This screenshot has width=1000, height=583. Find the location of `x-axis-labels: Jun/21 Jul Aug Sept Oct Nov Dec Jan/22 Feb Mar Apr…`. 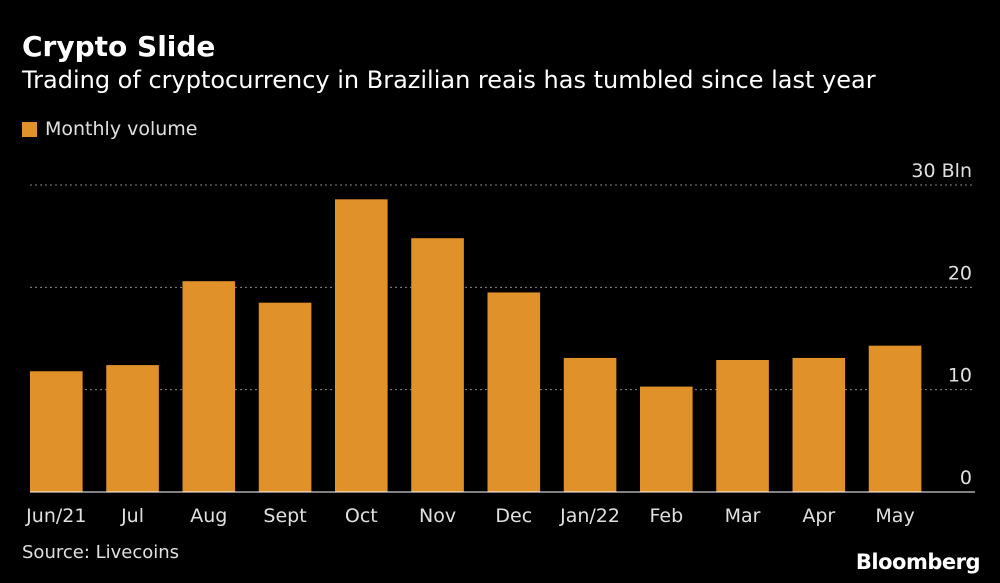

x-axis-labels: Jun/21 Jul Aug Sept Oct Nov Dec Jan/22 Feb Mar Apr… is located at coordinates (470, 516).